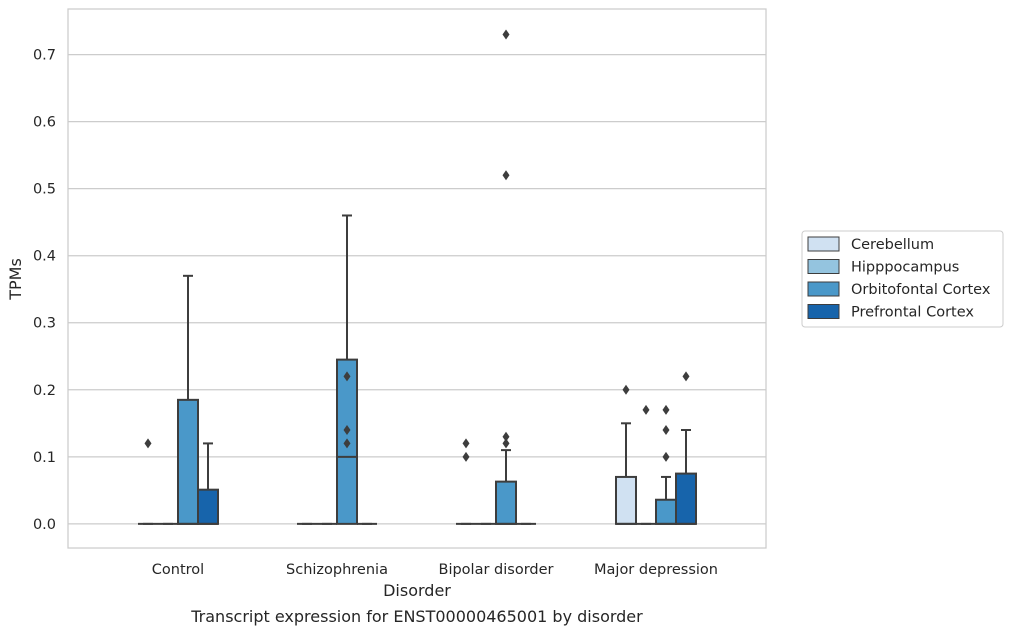  Describe the element at coordinates (178, 570) in the screenshot. I see `x-tick-label: Control` at that location.